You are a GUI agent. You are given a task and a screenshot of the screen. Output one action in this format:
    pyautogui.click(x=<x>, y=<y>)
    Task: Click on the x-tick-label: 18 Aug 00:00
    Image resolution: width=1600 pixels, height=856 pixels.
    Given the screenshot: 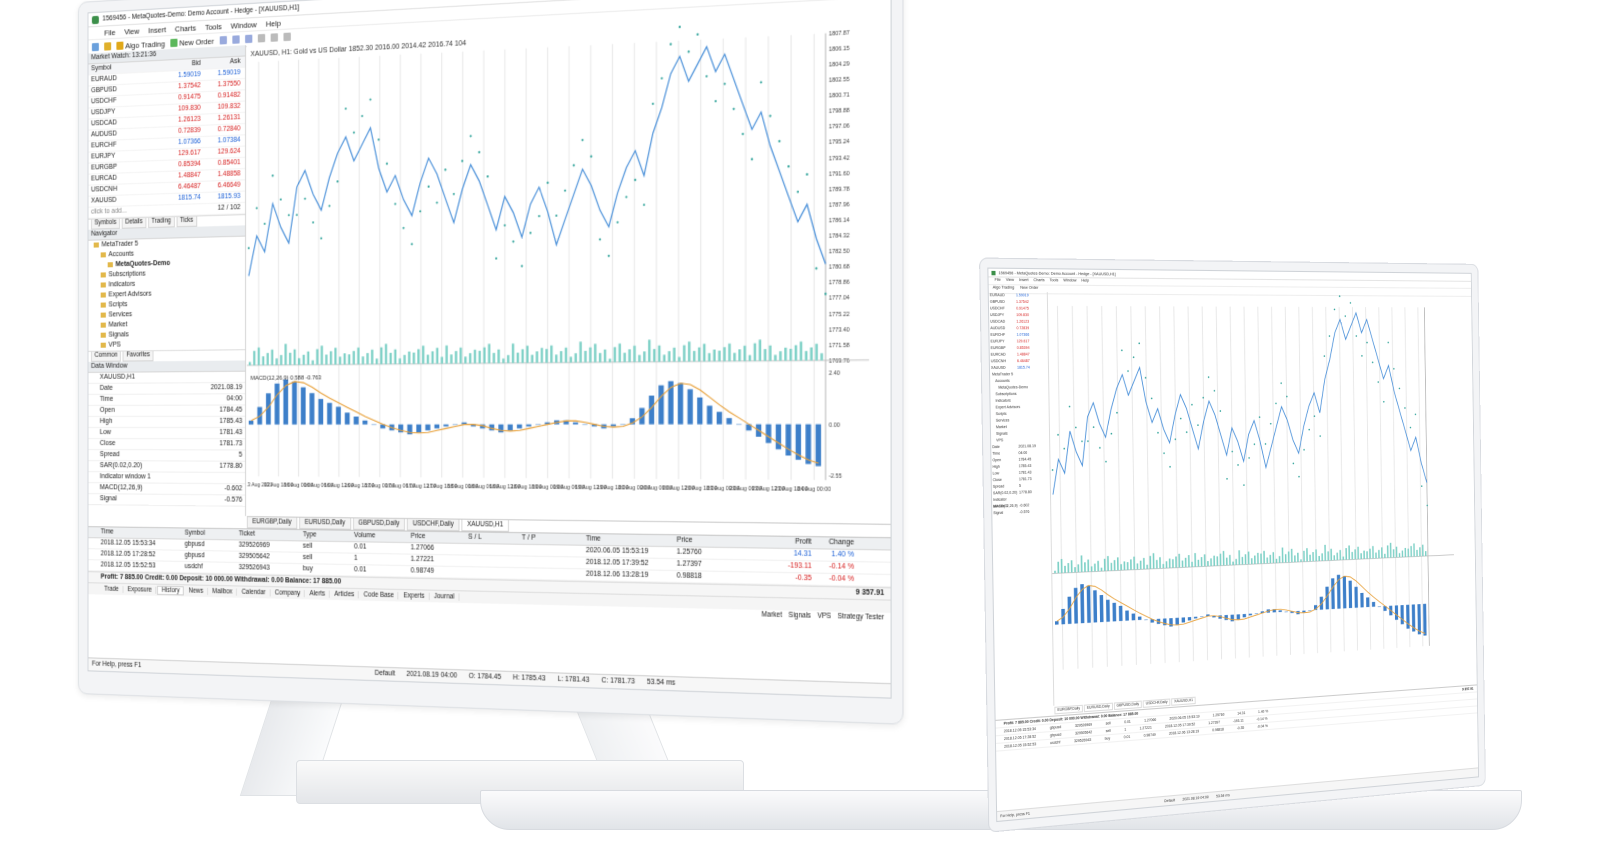 What is the action you would take?
    pyautogui.click(x=462, y=486)
    